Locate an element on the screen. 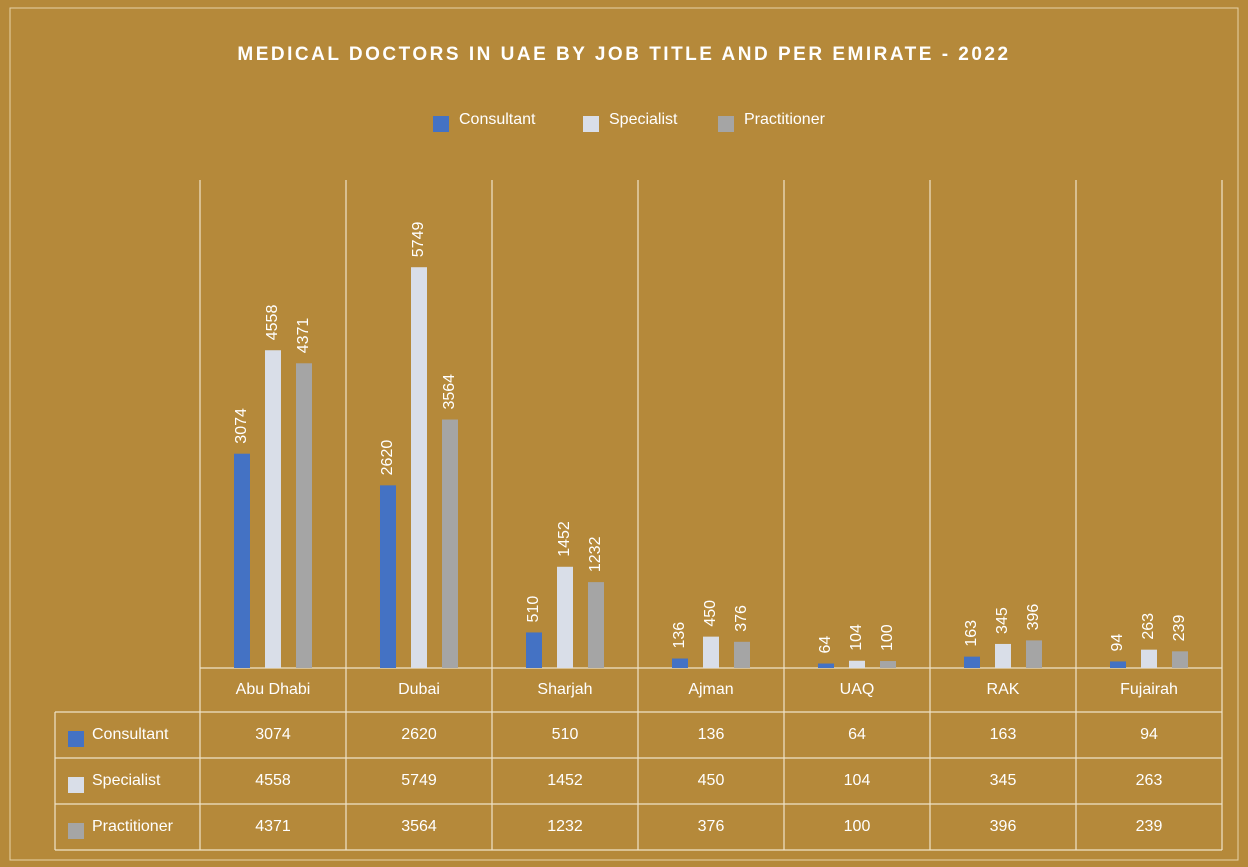 Image resolution: width=1248 pixels, height=867 pixels. table-cell: 396 is located at coordinates (1003, 826).